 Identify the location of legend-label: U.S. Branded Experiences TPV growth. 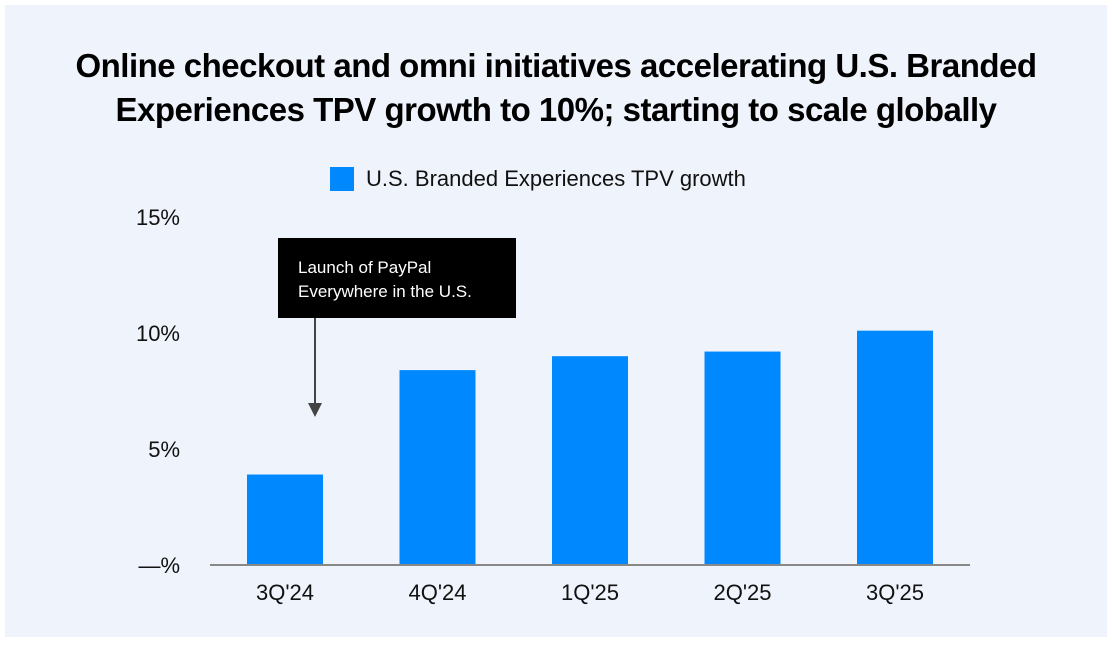
(556, 178).